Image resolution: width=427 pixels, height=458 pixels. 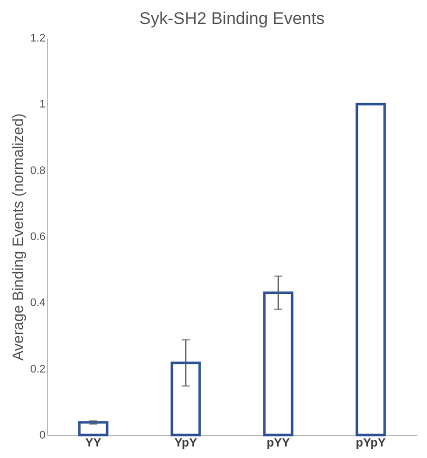 I want to click on x-tick-label: pYpY, so click(x=371, y=443).